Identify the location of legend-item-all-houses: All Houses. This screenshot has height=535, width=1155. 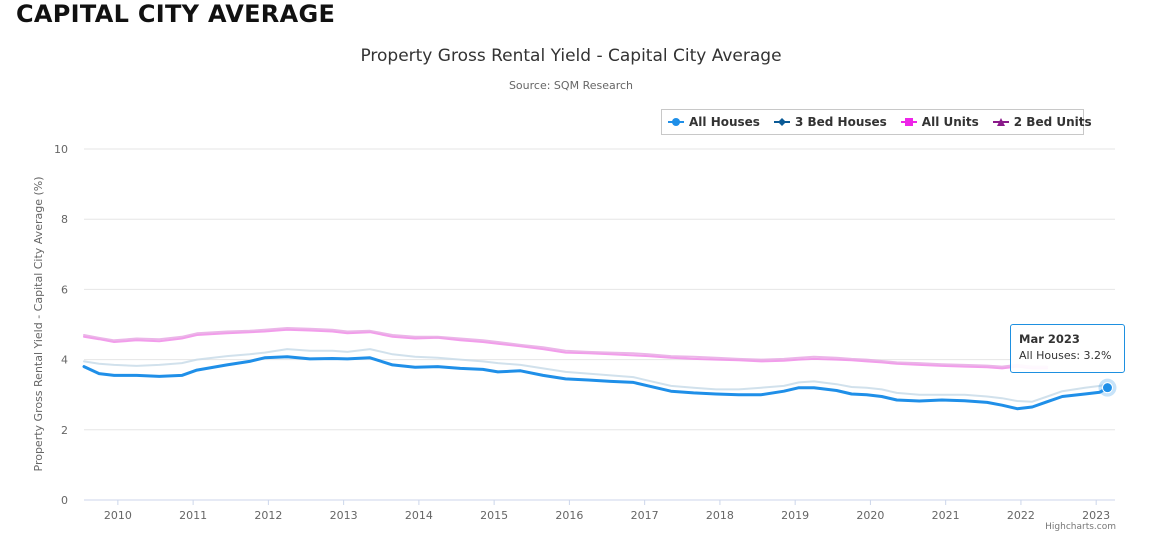
(714, 122).